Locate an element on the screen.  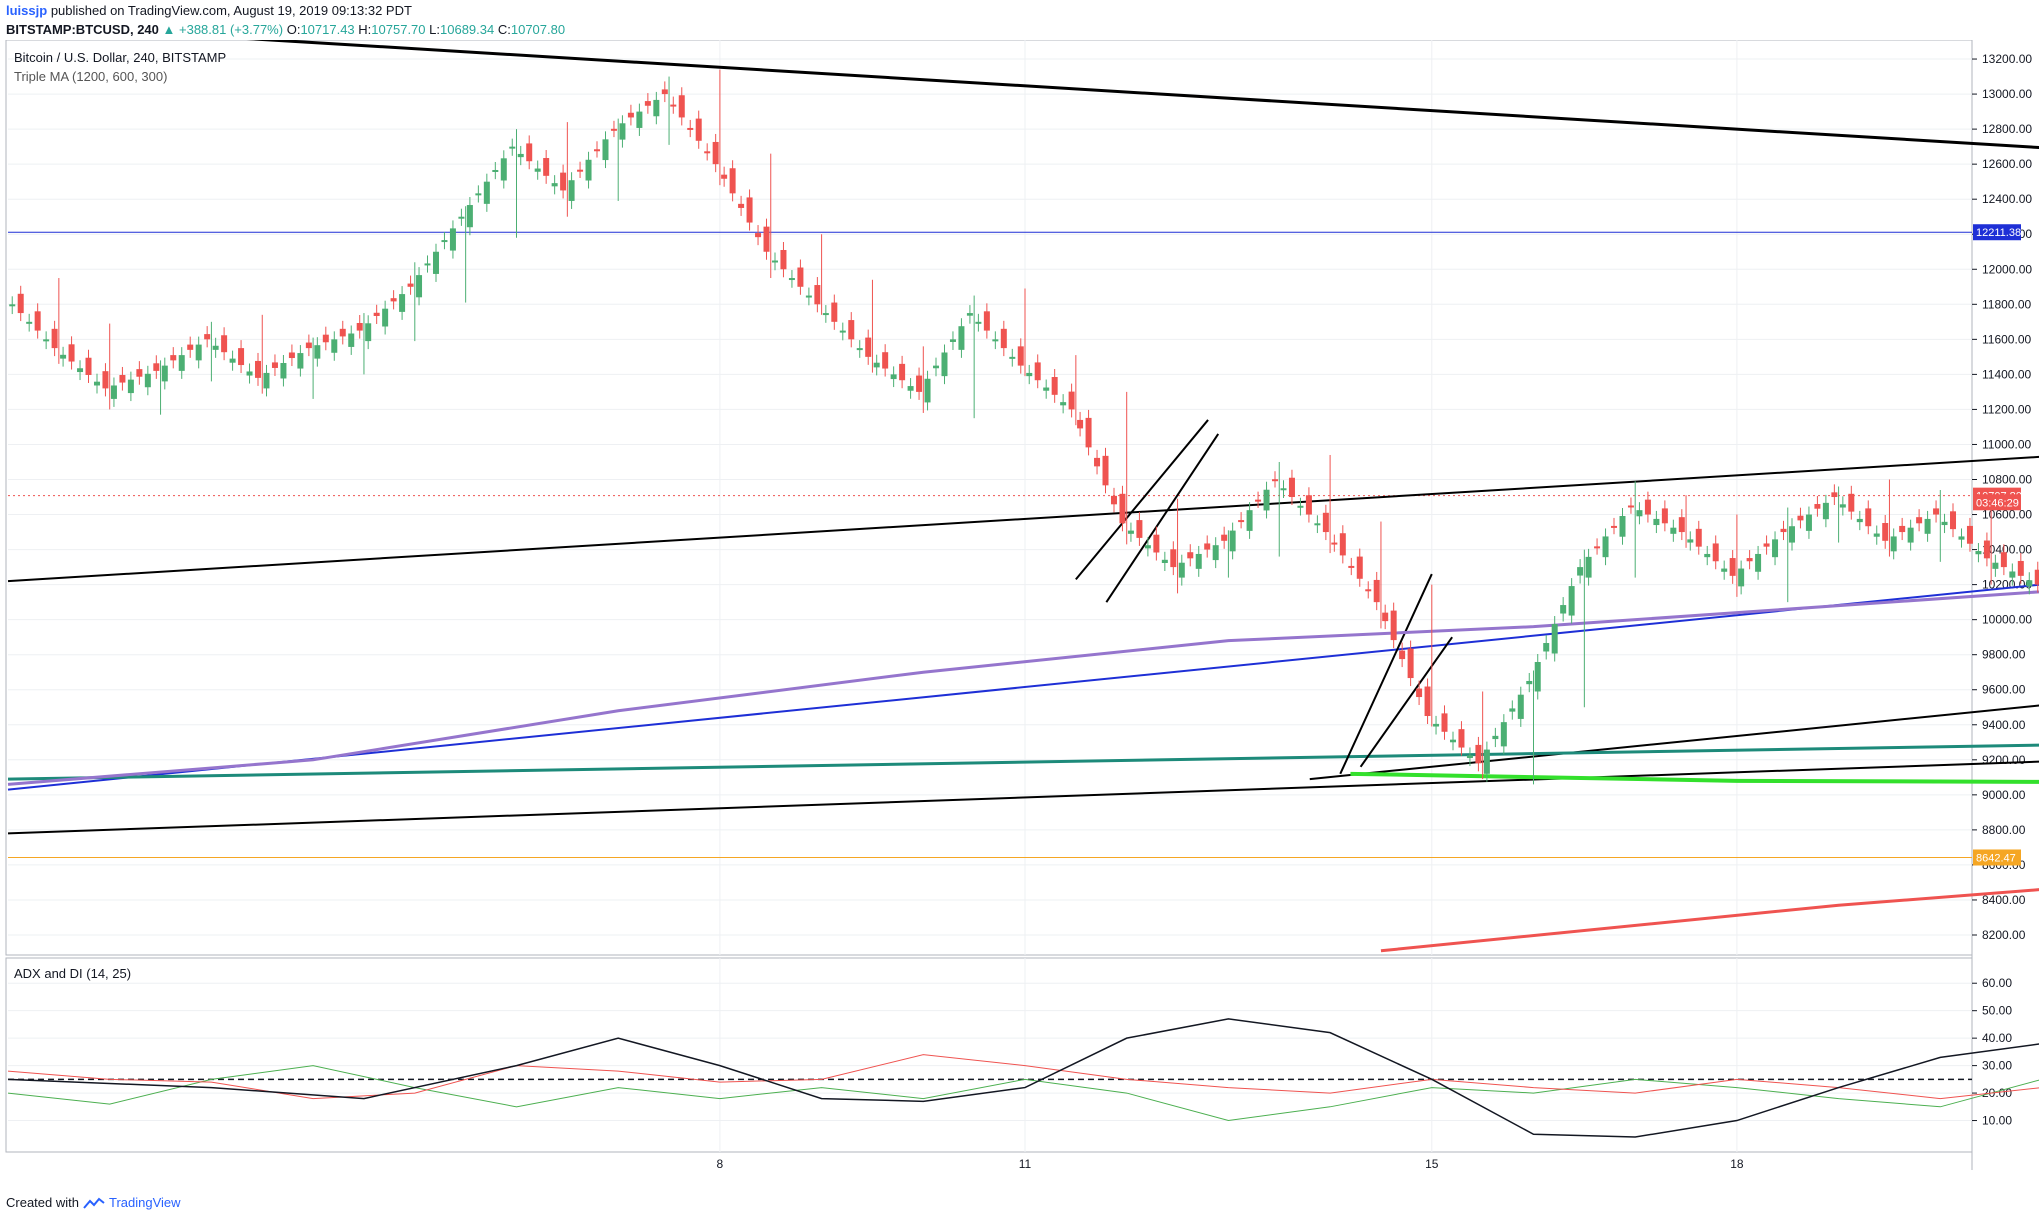
plus-di-line is located at coordinates (1023, 1093).